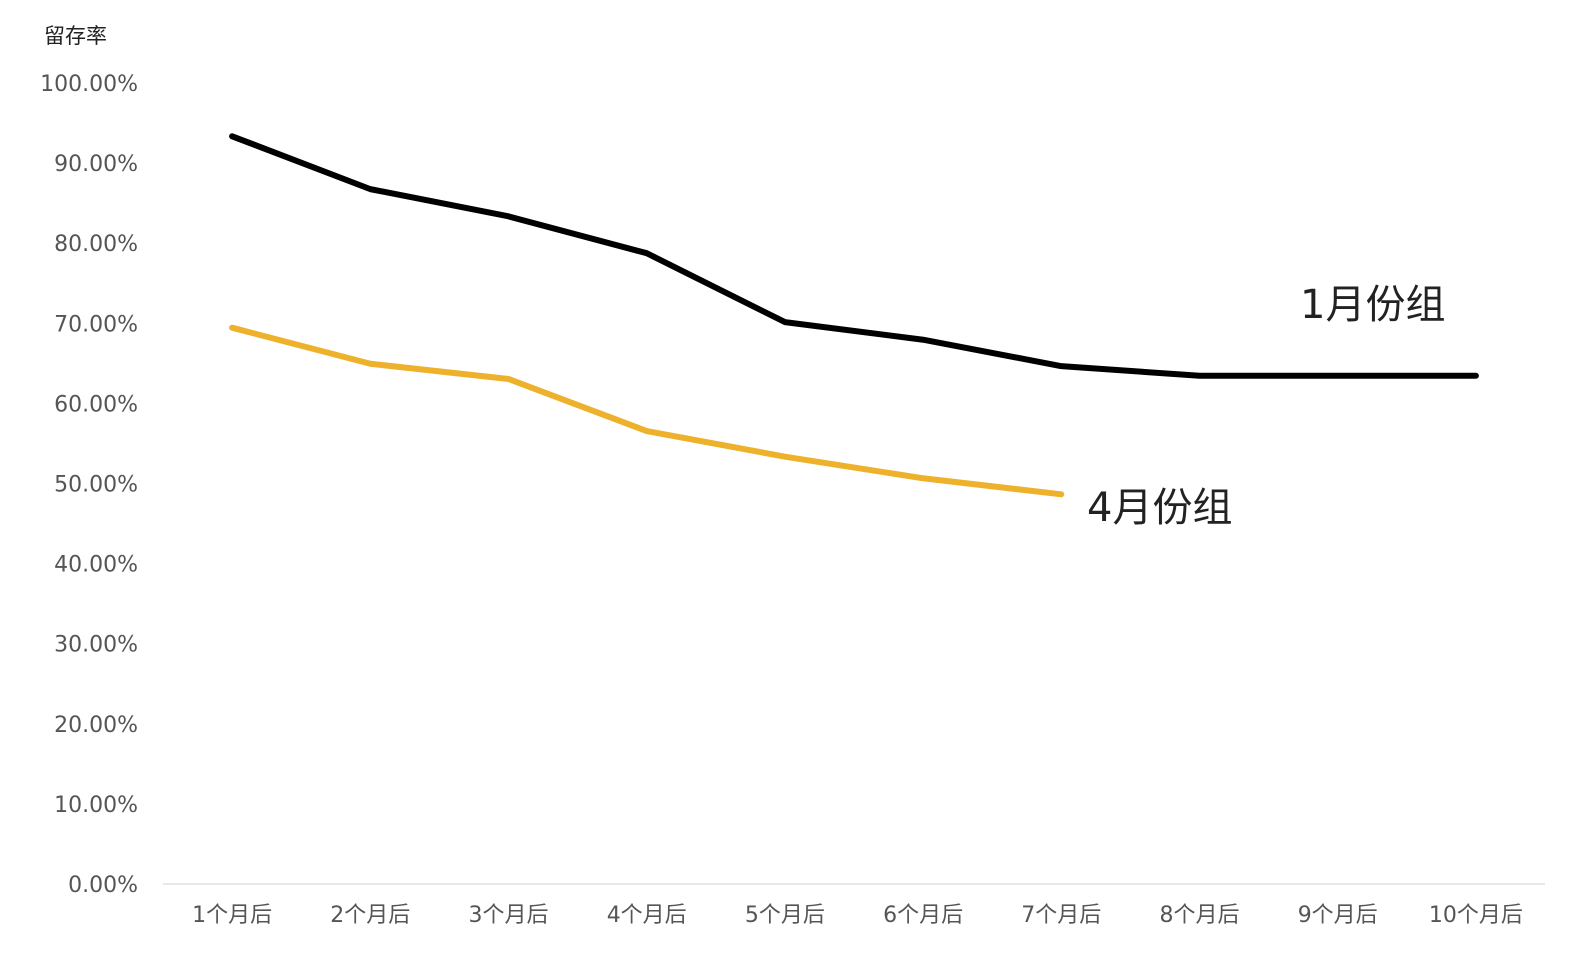  I want to click on series-label: 4月份组, so click(1159, 508).